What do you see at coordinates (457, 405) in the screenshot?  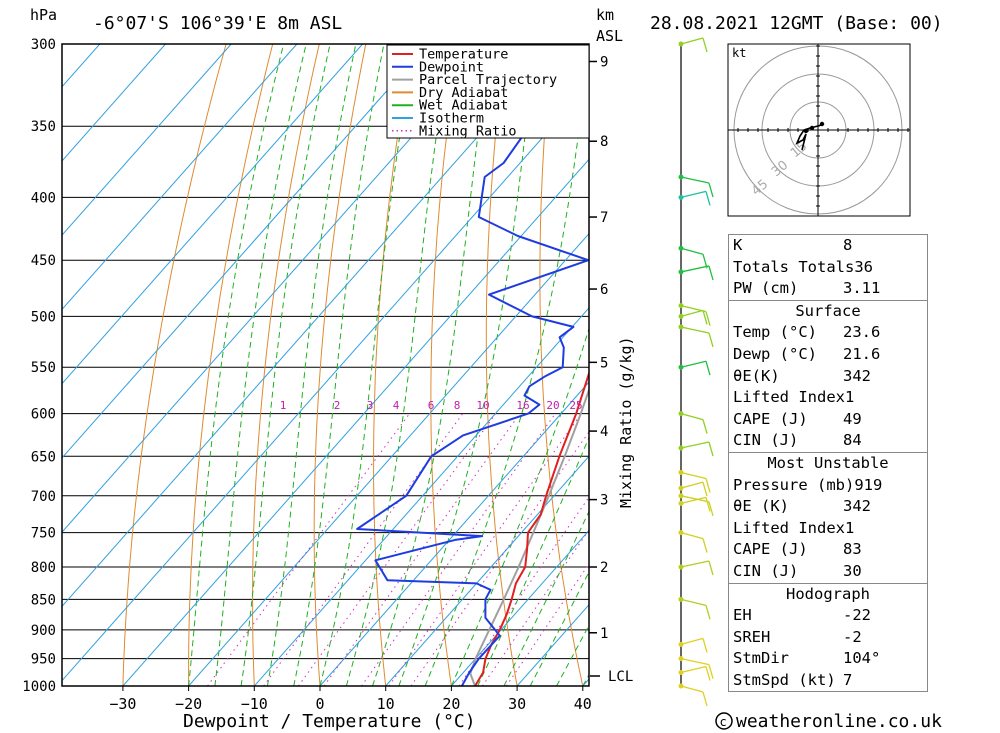 I see `mixing-ratio-label: 8` at bounding box center [457, 405].